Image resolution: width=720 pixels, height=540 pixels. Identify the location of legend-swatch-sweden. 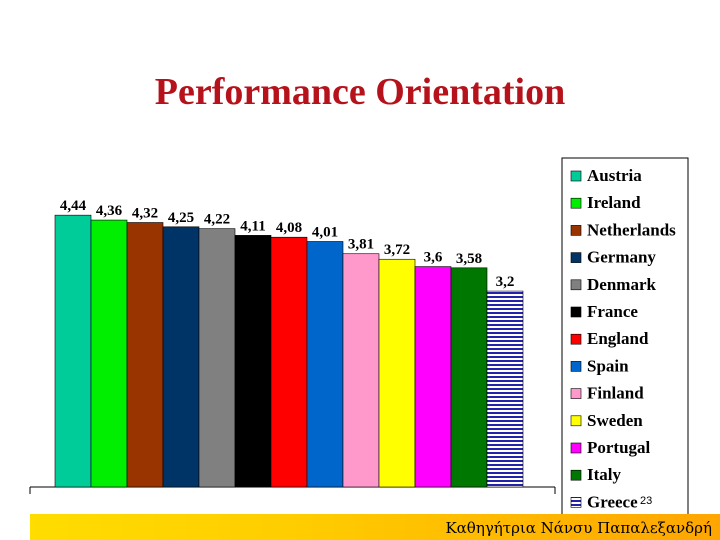
(576, 421).